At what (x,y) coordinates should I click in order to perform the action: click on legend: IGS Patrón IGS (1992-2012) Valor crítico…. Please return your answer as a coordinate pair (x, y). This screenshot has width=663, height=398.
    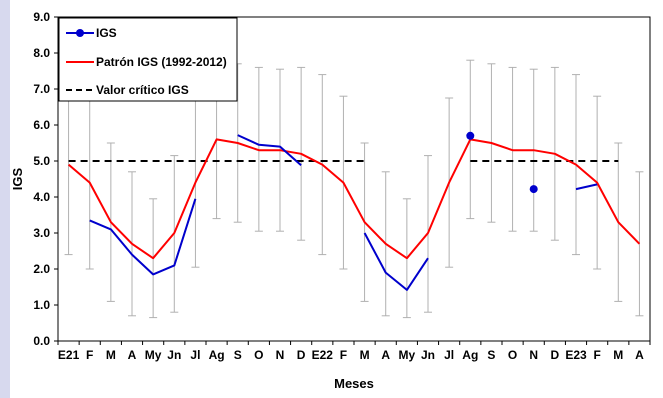
    Looking at the image, I should click on (148, 59).